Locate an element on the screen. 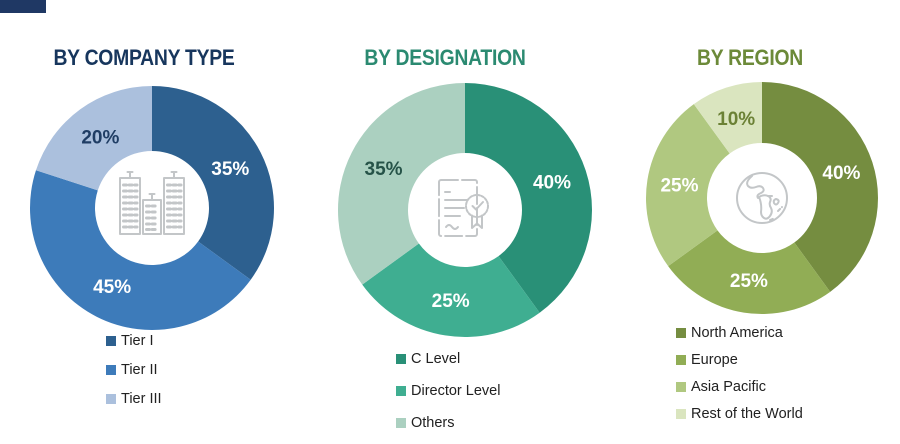 This screenshot has width=900, height=444. legend-item-others: Others is located at coordinates (448, 423).